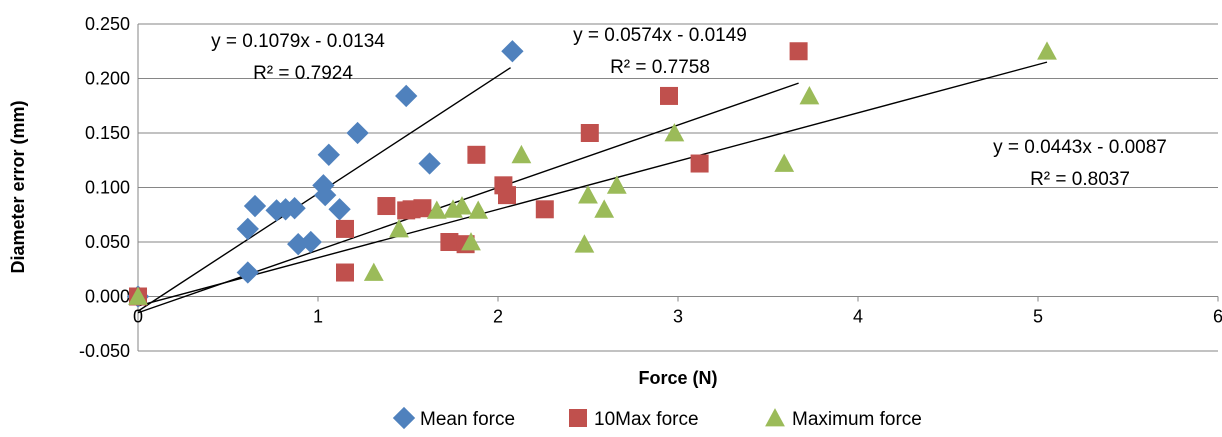 Image resolution: width=1222 pixels, height=437 pixels. What do you see at coordinates (1080, 147) in the screenshot?
I see `trendline-equation-3: y = 0.0443x - 0.0087` at bounding box center [1080, 147].